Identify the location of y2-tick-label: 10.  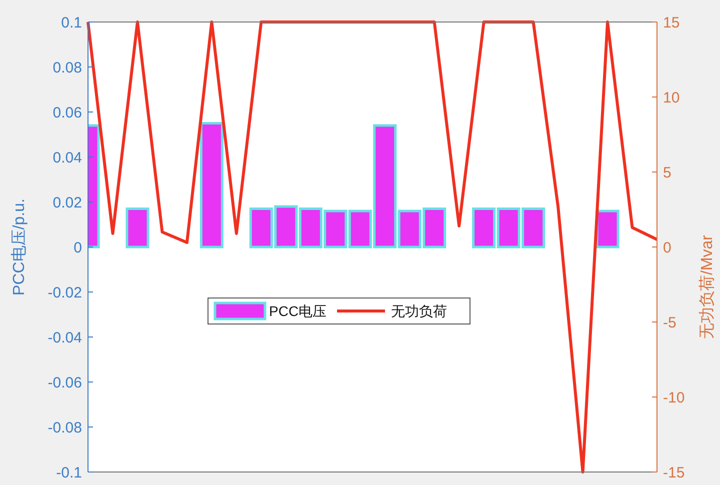
(671, 97).